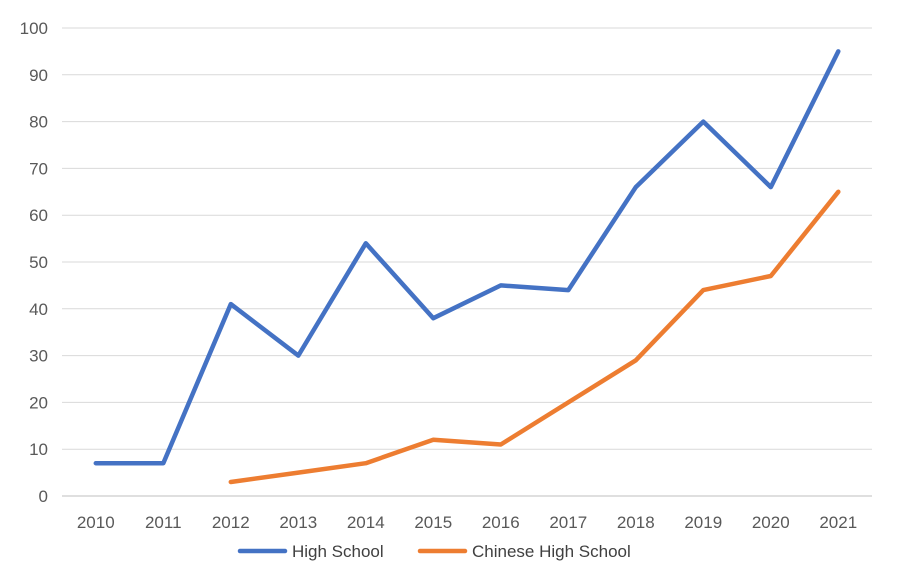 This screenshot has height=583, width=898. I want to click on x-tick-label: 2017, so click(568, 522).